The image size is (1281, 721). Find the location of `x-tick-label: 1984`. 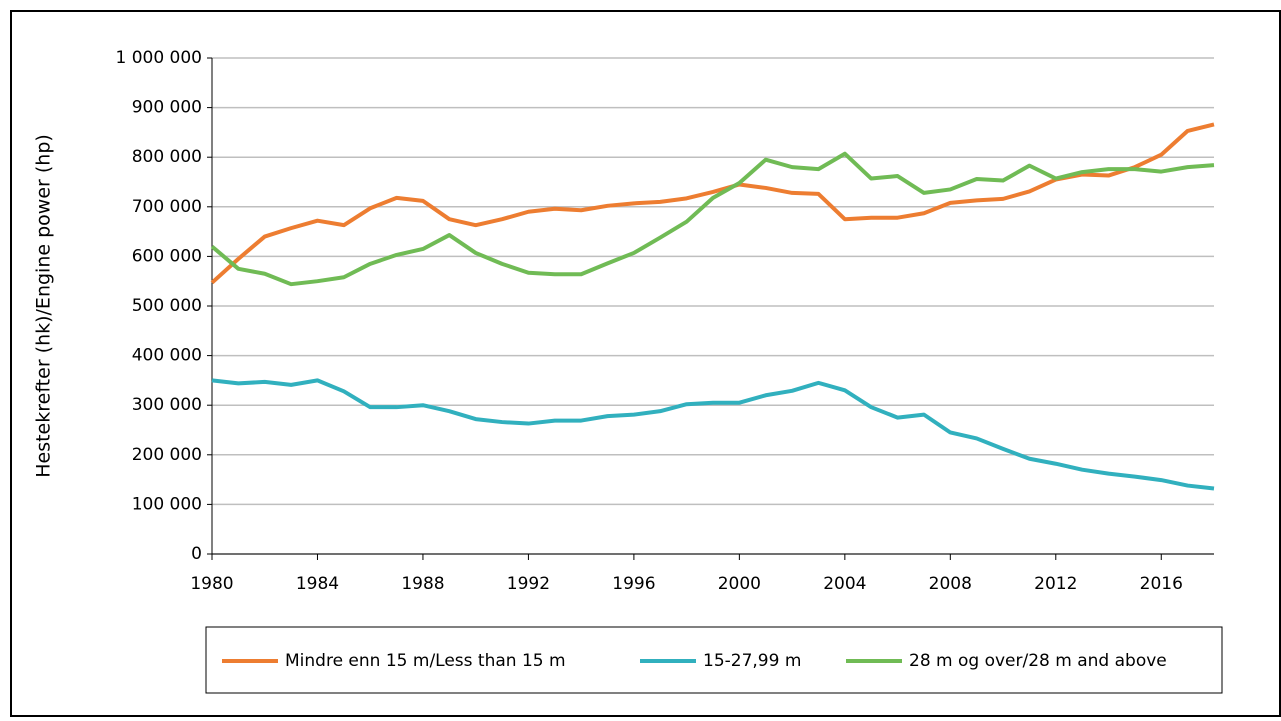

x-tick-label: 1984 is located at coordinates (317, 584).